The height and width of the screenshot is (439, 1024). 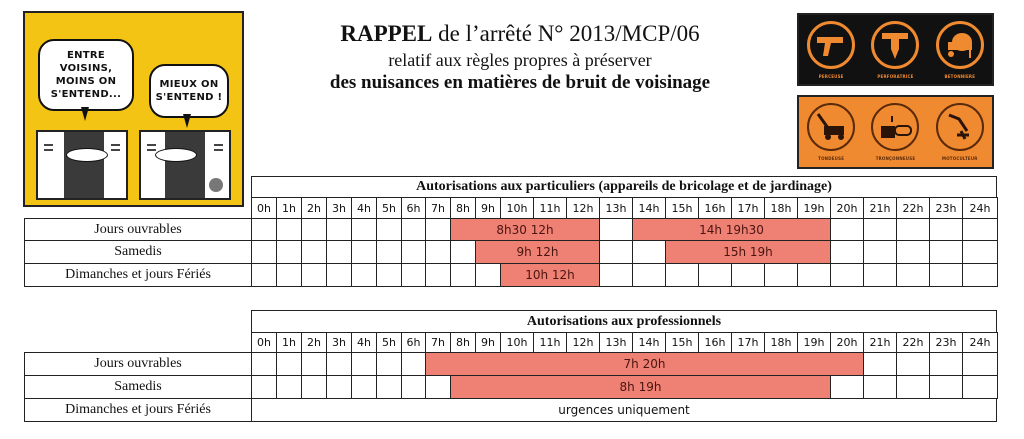 I want to click on row-label-jours-ouvrables-pro: Jours ouvrables, so click(x=138, y=364).